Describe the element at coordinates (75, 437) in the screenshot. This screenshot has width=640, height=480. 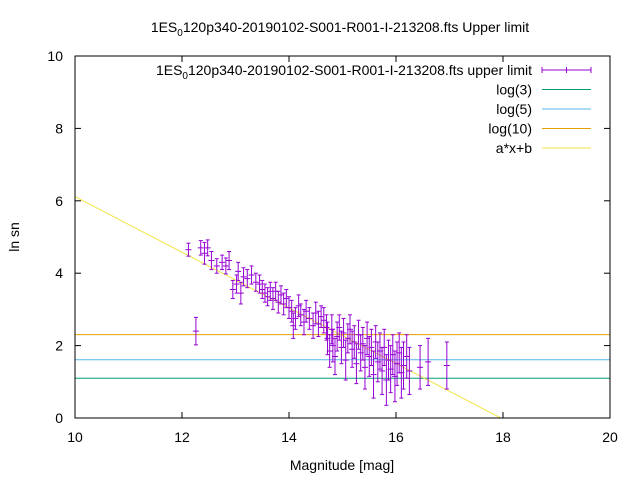
I see `x-tick-label: 10` at that location.